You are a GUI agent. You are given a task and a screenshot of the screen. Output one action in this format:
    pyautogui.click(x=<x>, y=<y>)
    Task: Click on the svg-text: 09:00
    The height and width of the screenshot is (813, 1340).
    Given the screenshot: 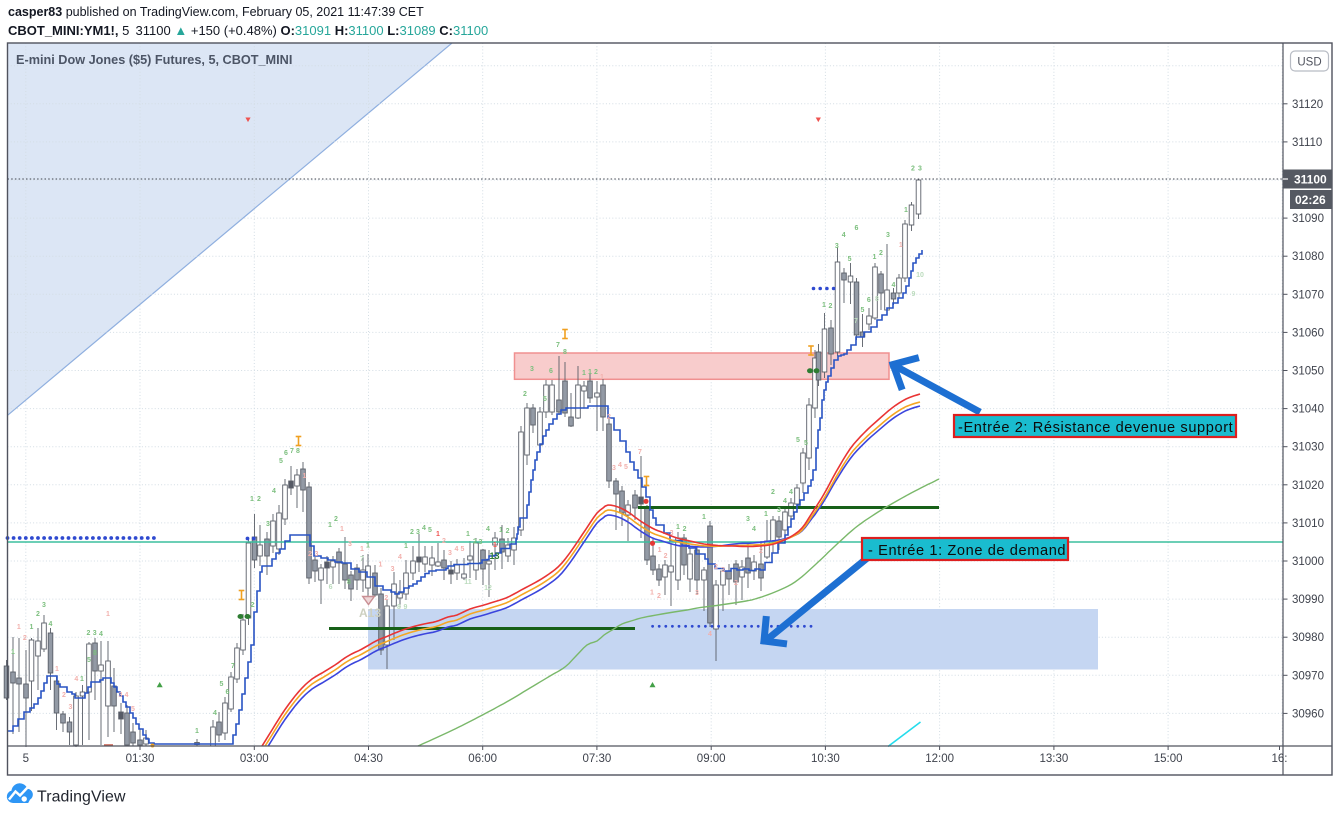 What is the action you would take?
    pyautogui.click(x=711, y=759)
    